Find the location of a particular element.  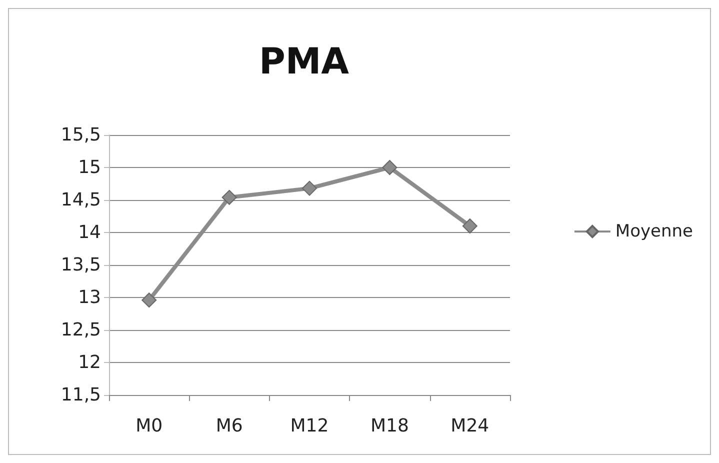

x-tick-label: M0 is located at coordinates (149, 426).